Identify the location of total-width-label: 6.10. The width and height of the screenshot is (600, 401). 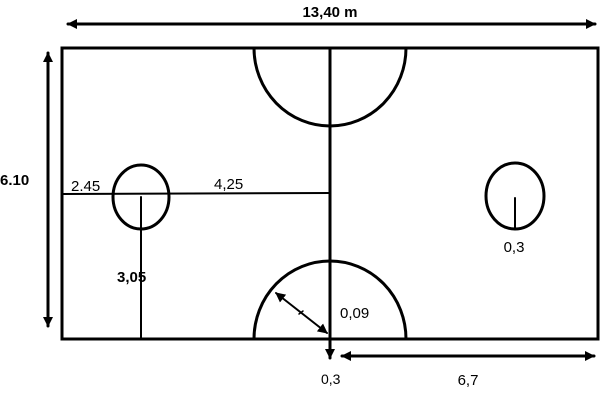
(14, 180).